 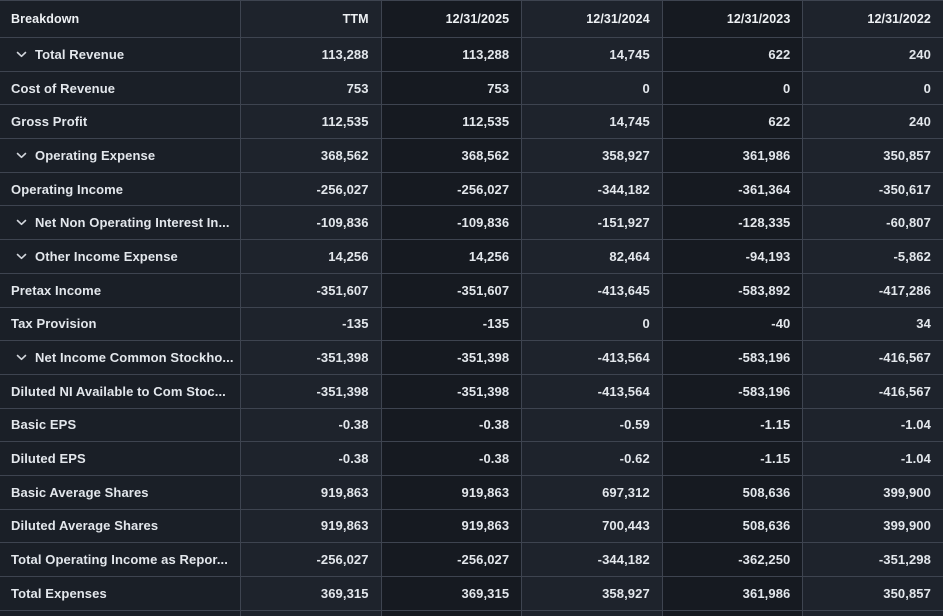 What do you see at coordinates (342, 223) in the screenshot?
I see `value-text: -109,836` at bounding box center [342, 223].